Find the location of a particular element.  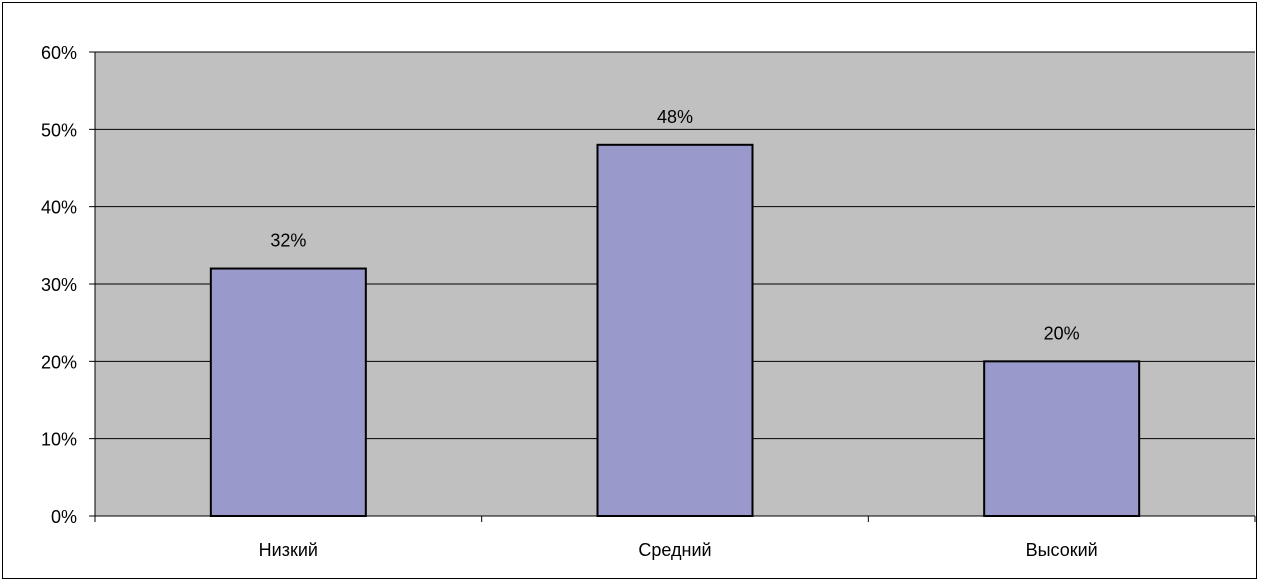

y-tick-label-40pct: 40% is located at coordinates (59, 208).